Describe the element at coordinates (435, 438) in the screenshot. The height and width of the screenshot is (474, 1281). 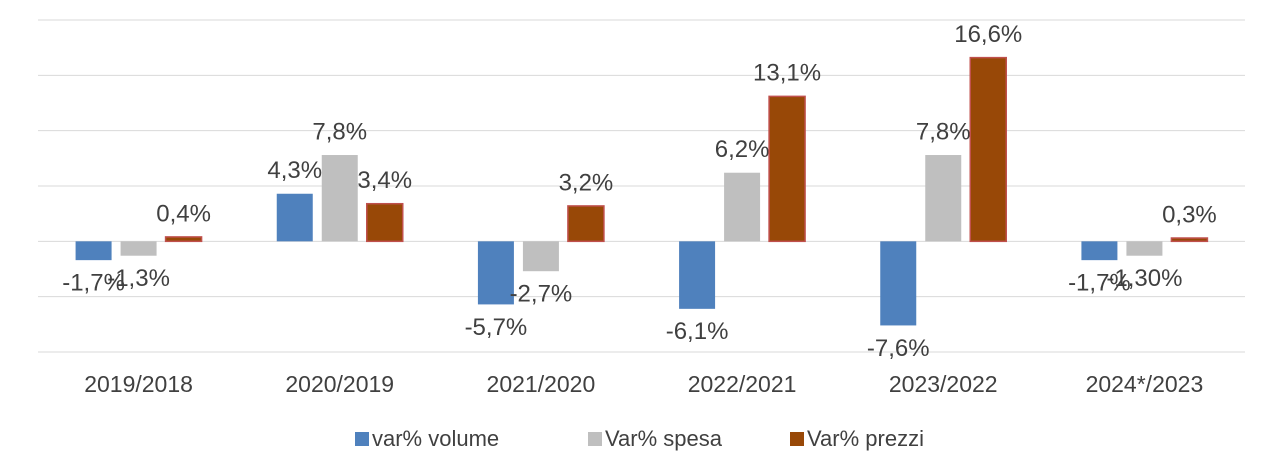
I see `legend-label: var% volume` at that location.